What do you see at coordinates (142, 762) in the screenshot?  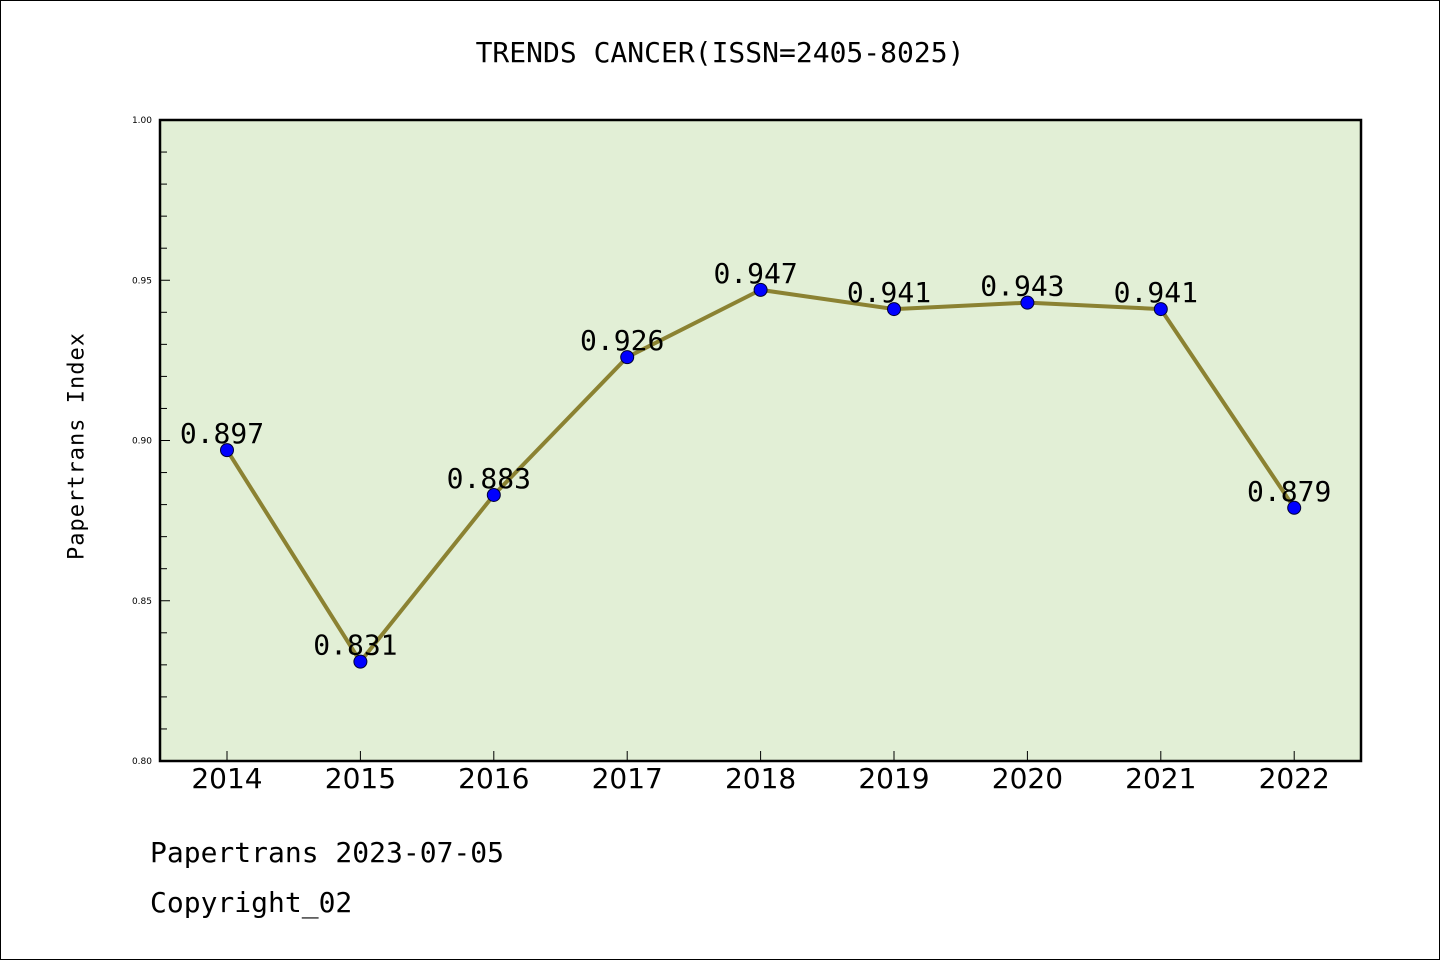 I see `y-tick-label: 0.80` at bounding box center [142, 762].